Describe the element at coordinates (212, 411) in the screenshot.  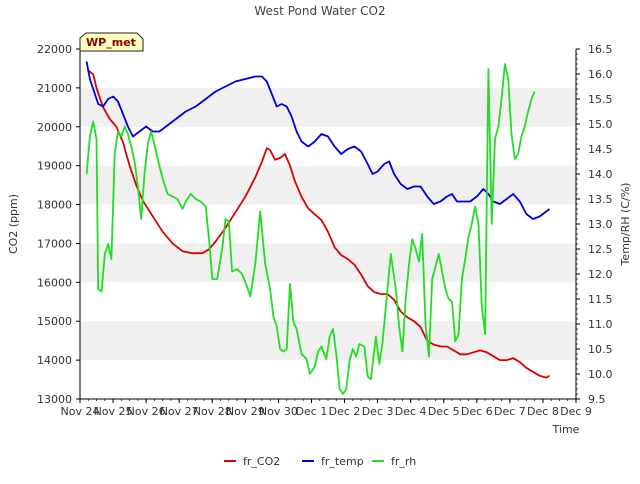
I see `x-tick-label: Nov 28` at that location.